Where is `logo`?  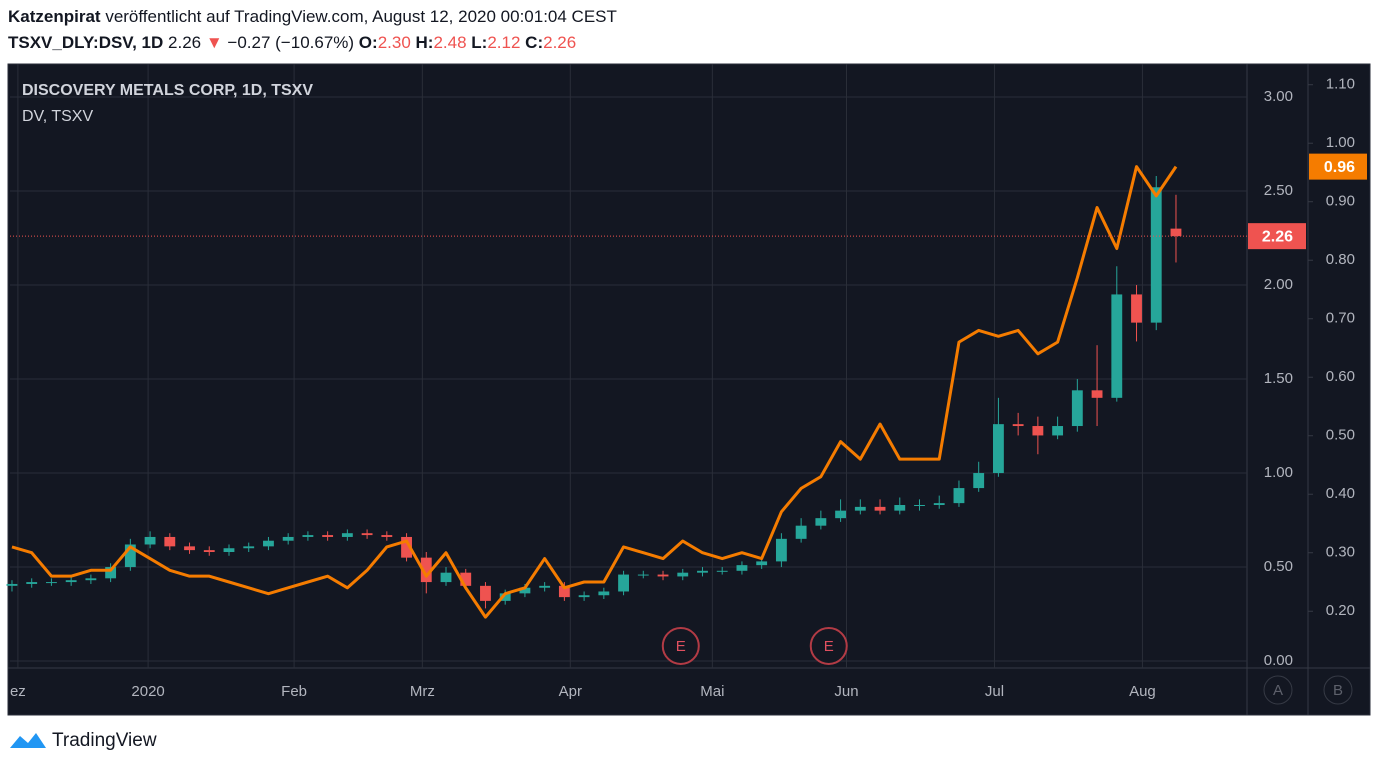
logo is located at coordinates (28, 740).